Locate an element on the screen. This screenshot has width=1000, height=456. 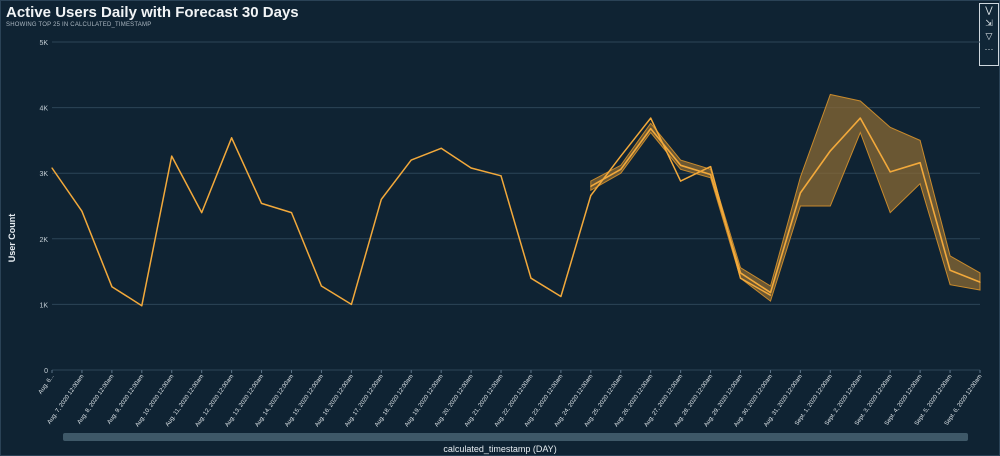
visual-toolbar: ⋁ ⇲ ▽ ··· is located at coordinates (989, 34).